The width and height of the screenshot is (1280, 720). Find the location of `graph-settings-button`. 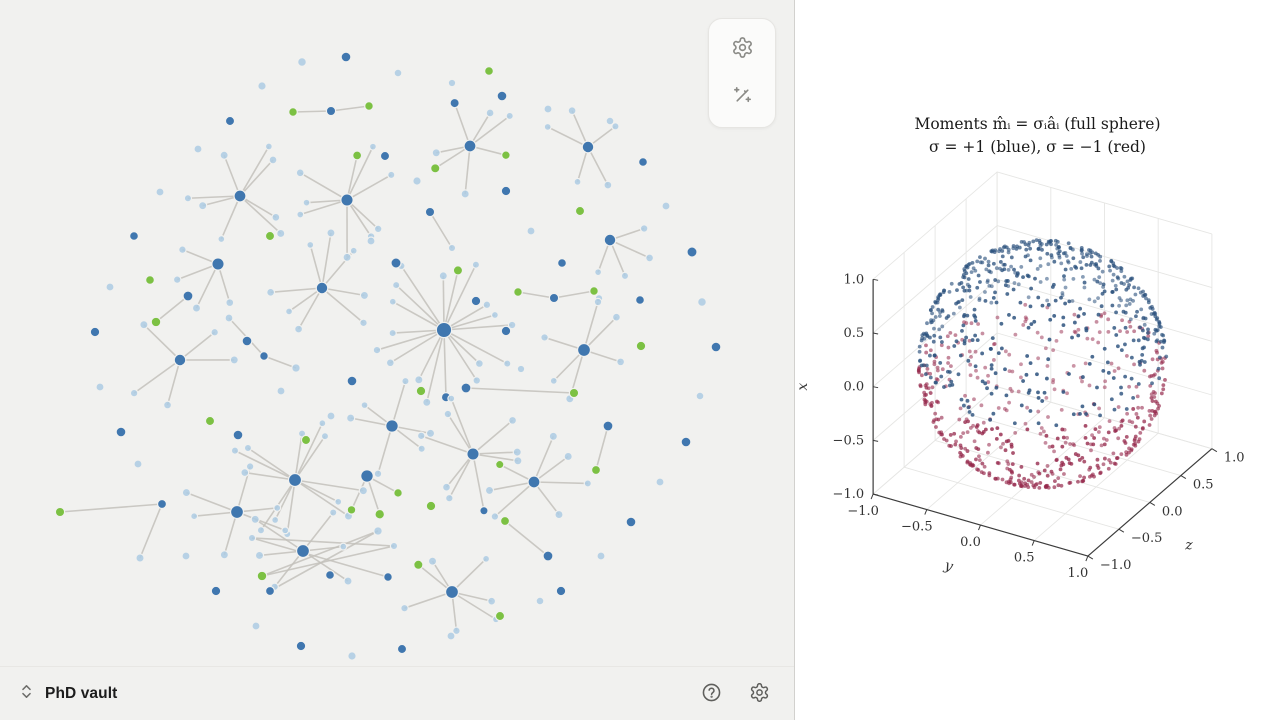

graph-settings-button is located at coordinates (742, 49).